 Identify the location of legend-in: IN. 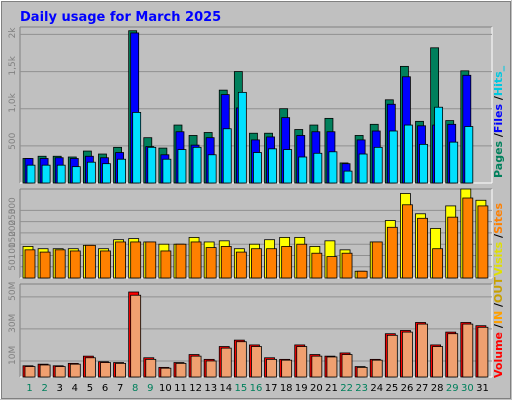
(498, 317).